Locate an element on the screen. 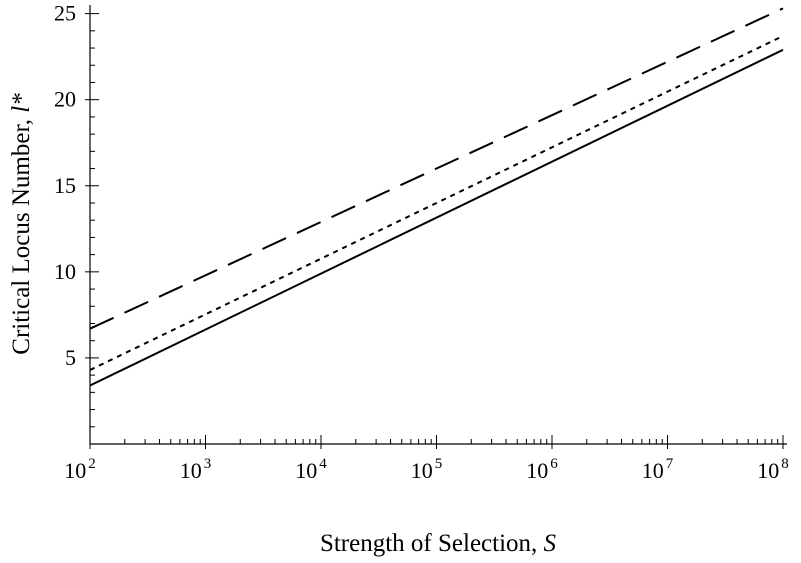 This screenshot has height=563, width=801. x-tick-exponent: 2 is located at coordinates (92, 464).